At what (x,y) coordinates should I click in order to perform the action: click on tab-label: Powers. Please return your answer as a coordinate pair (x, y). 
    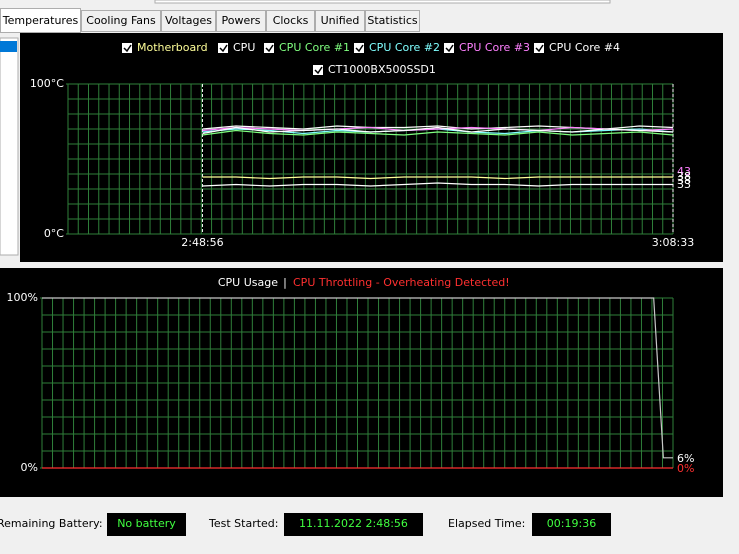
    Looking at the image, I should click on (241, 20).